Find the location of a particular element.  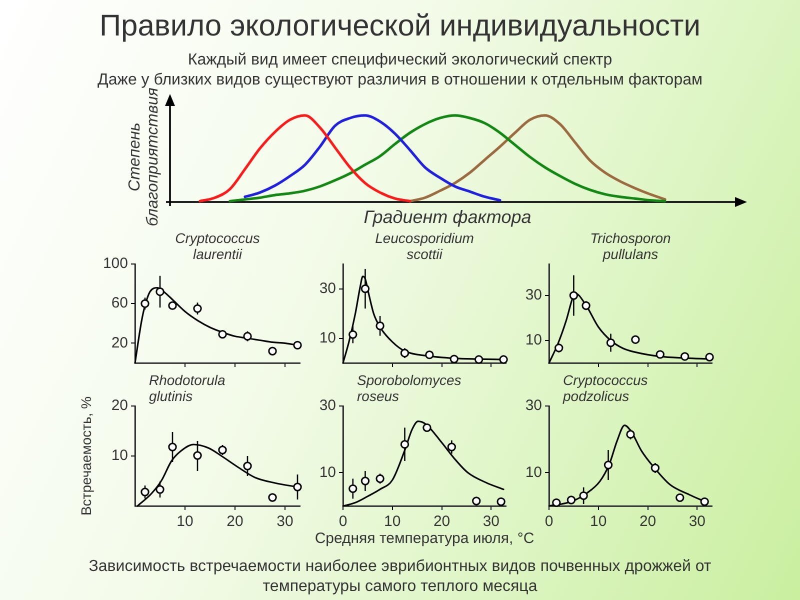

chart-title: Leucosporidium scottii is located at coordinates (424, 246).